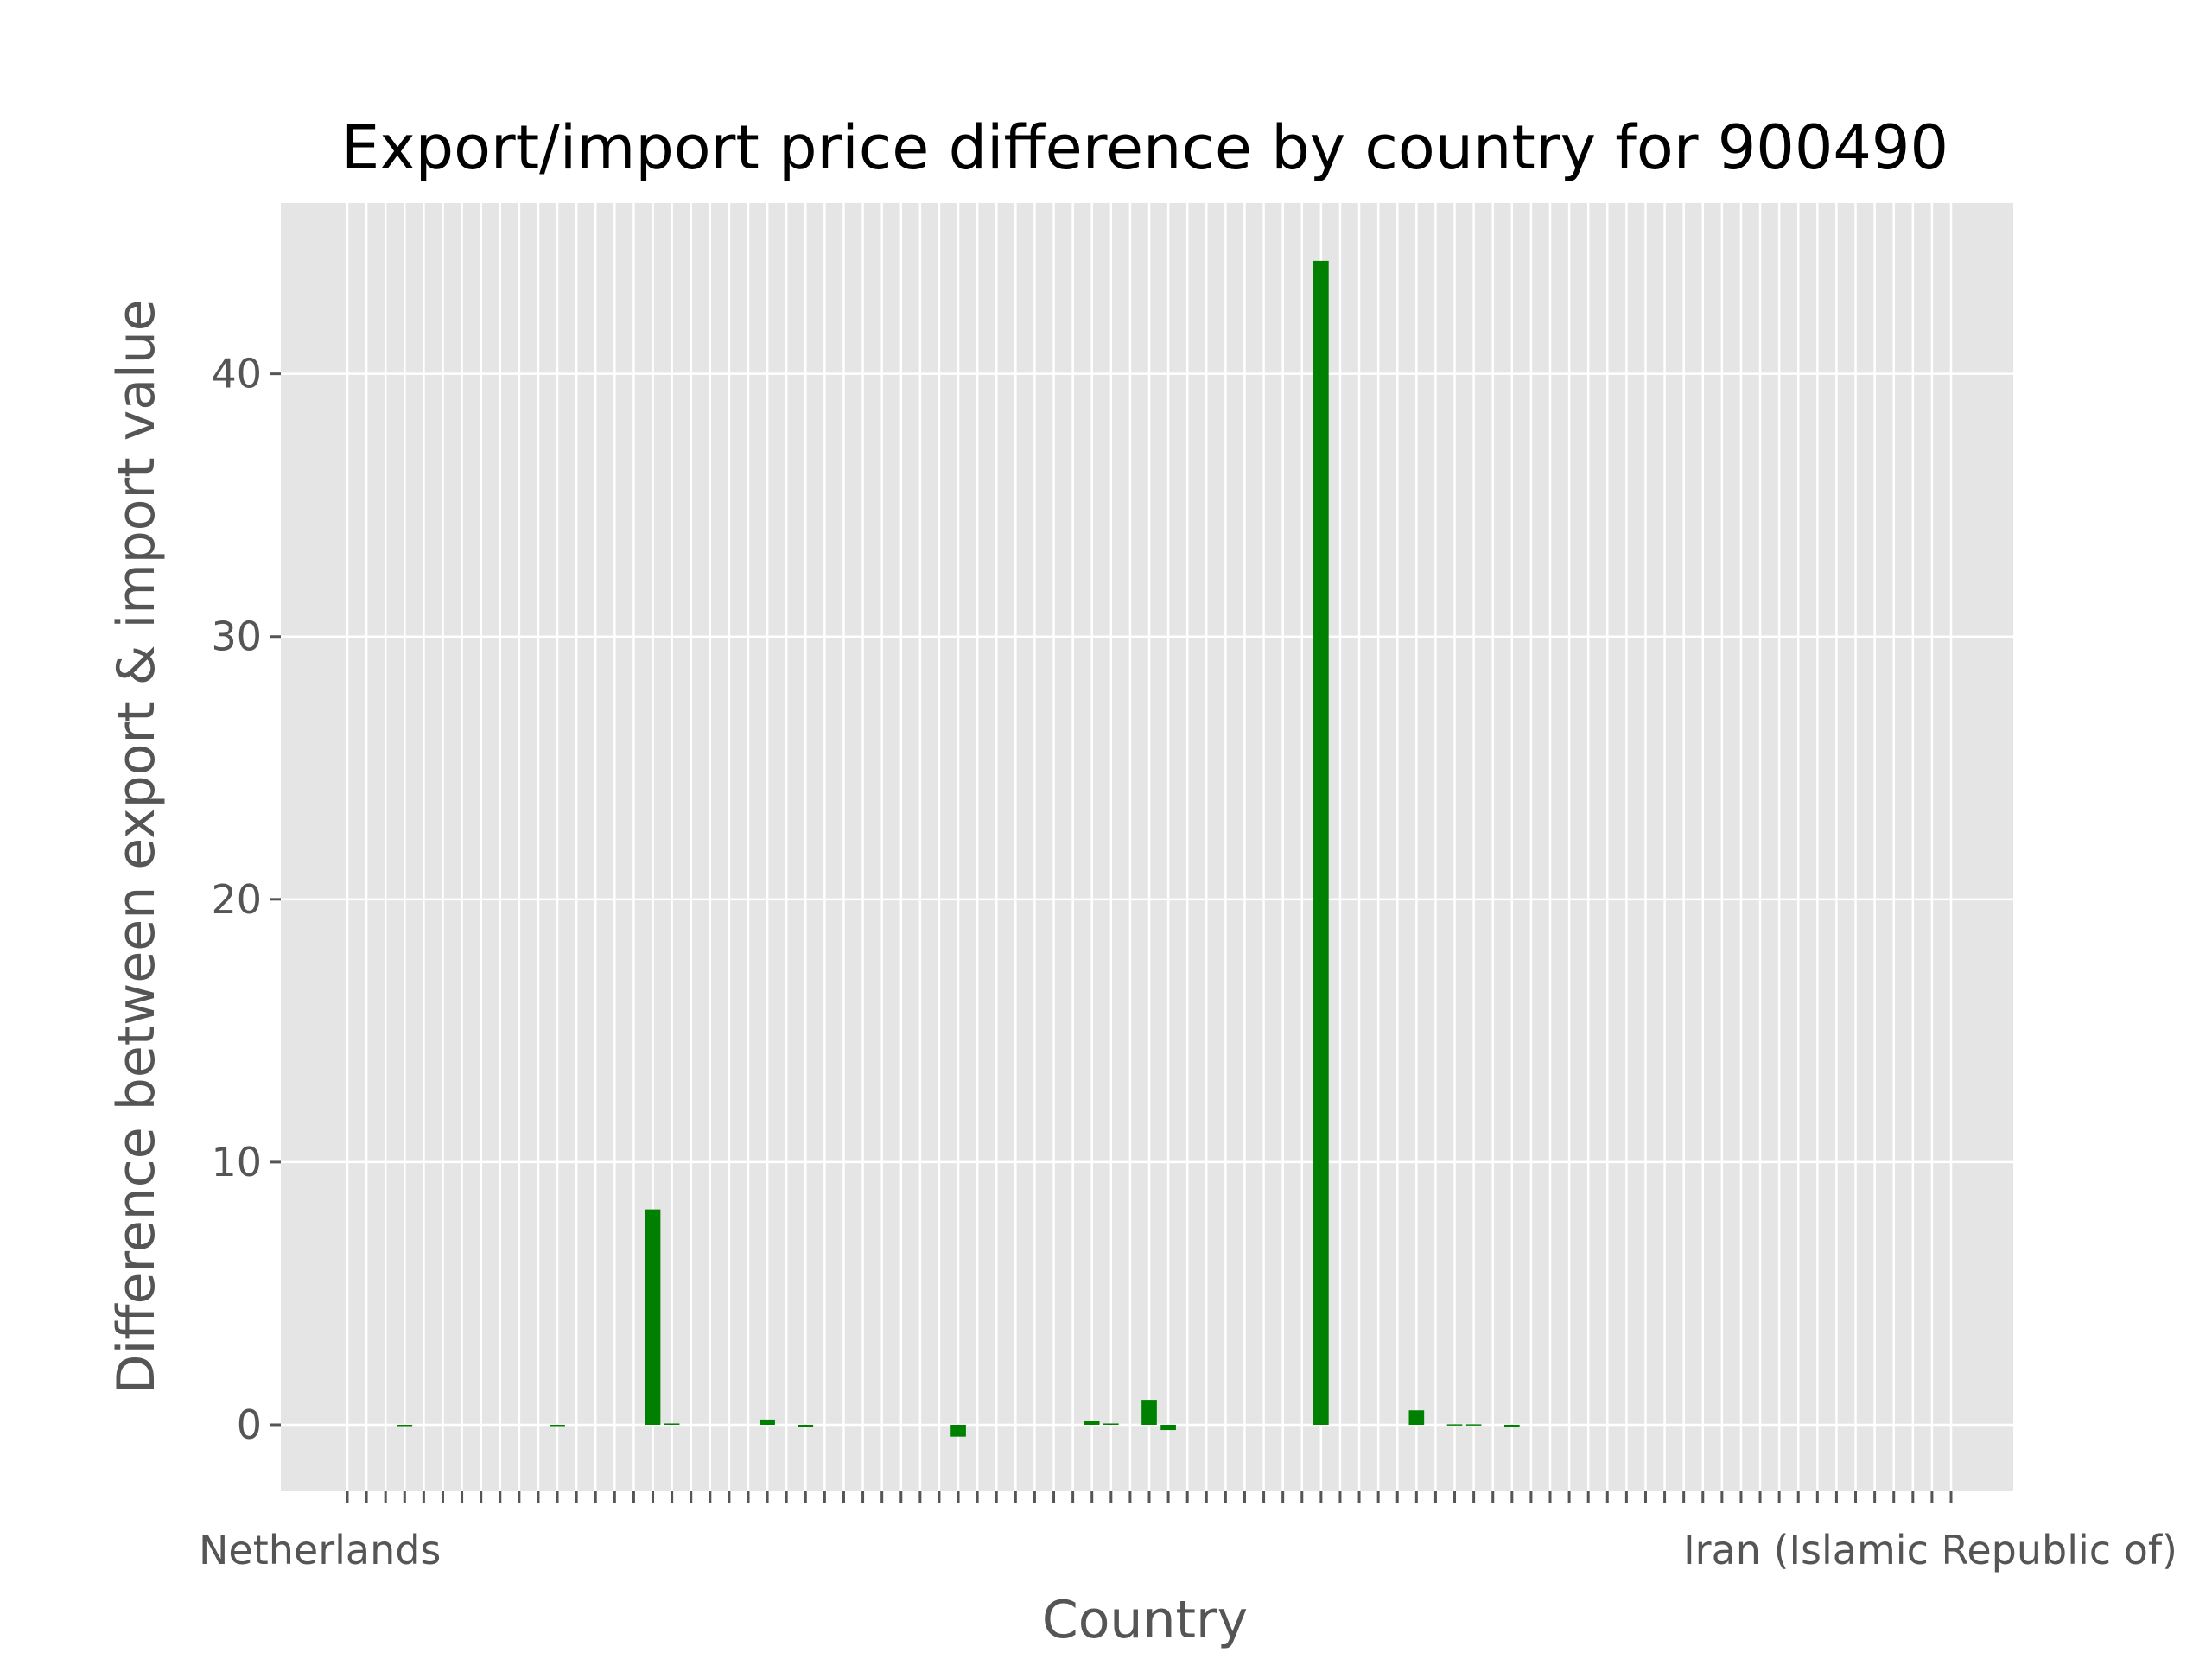  I want to click on y-axis-ticks: 0 10 20 30 40, so click(246, 899).